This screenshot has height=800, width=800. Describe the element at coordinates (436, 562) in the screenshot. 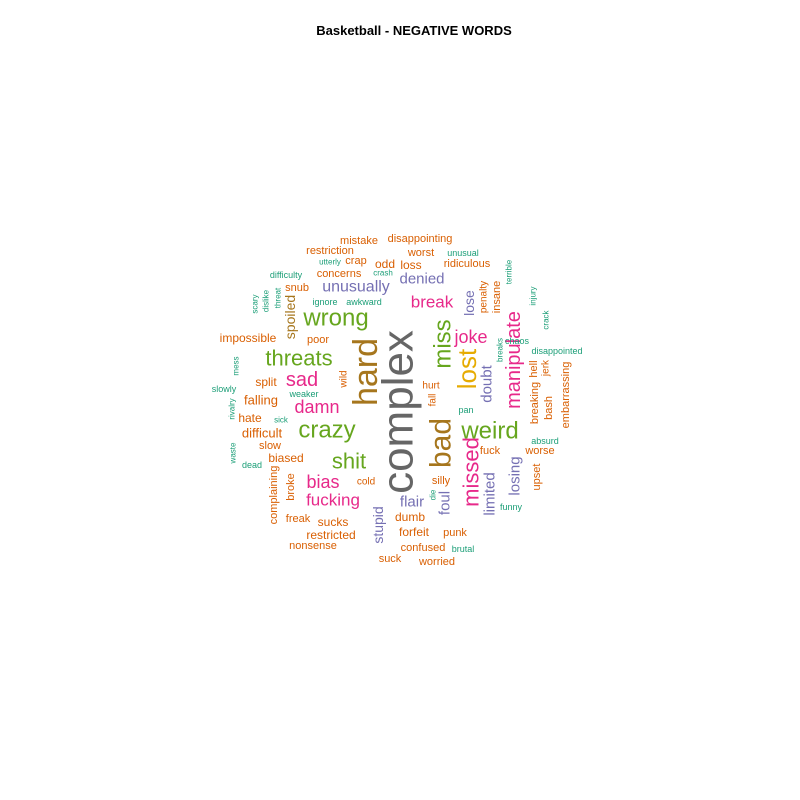

I see `word-worried: worried` at that location.